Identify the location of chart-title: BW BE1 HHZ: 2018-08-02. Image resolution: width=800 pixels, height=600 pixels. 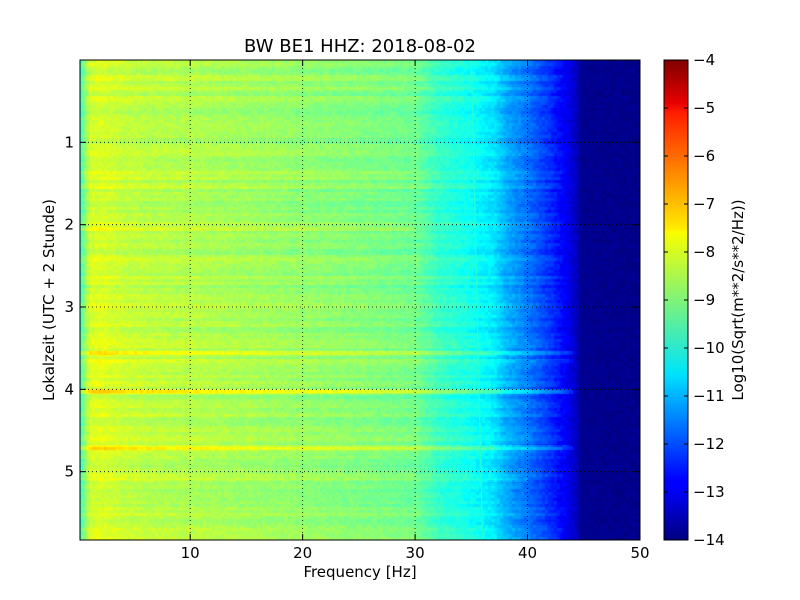
(360, 46).